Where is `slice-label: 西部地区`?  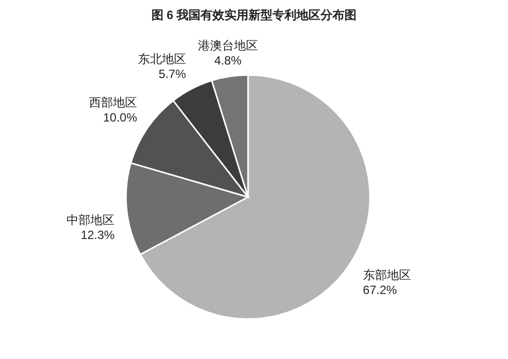
slice-label: 西部地区 is located at coordinates (113, 103).